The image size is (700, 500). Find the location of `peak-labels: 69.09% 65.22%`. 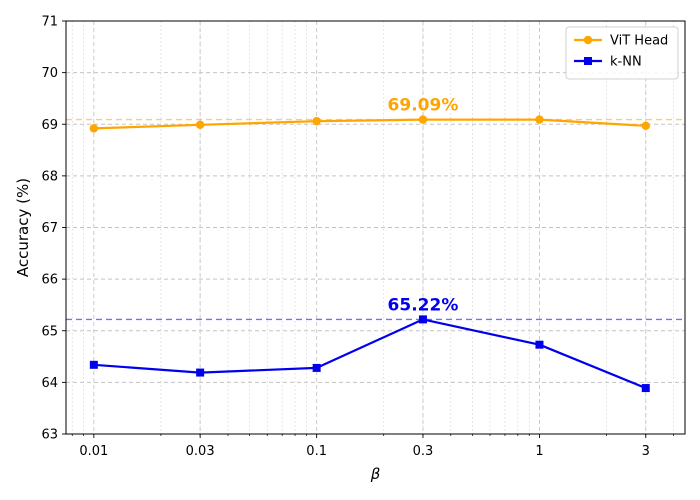

peak-labels: 69.09% 65.22% is located at coordinates (423, 206).